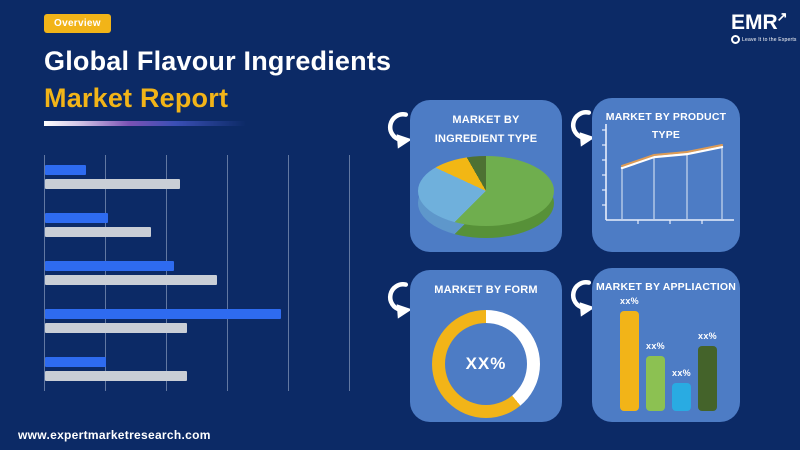 This screenshot has width=800, height=450. What do you see at coordinates (735, 39) in the screenshot?
I see `ring-icon` at bounding box center [735, 39].